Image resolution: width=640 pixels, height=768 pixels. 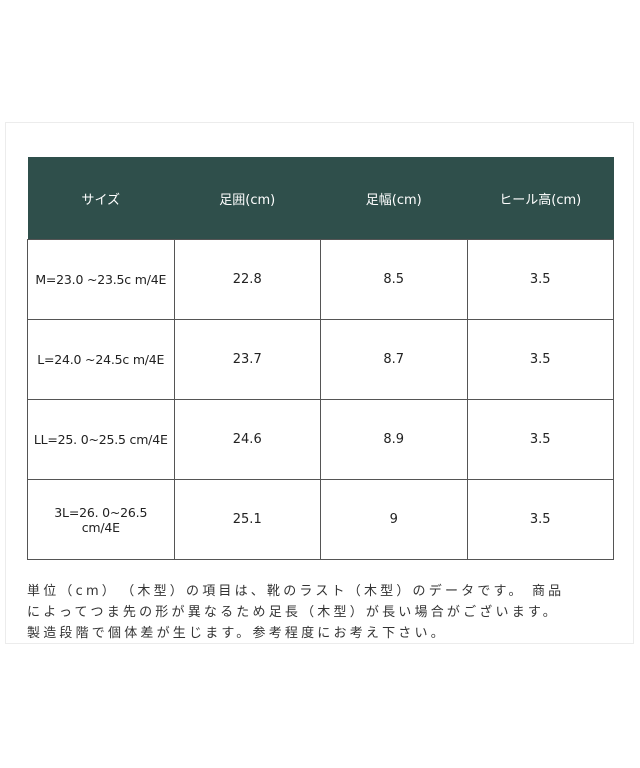 I want to click on header-width: 足幅(cm), so click(x=393, y=198).